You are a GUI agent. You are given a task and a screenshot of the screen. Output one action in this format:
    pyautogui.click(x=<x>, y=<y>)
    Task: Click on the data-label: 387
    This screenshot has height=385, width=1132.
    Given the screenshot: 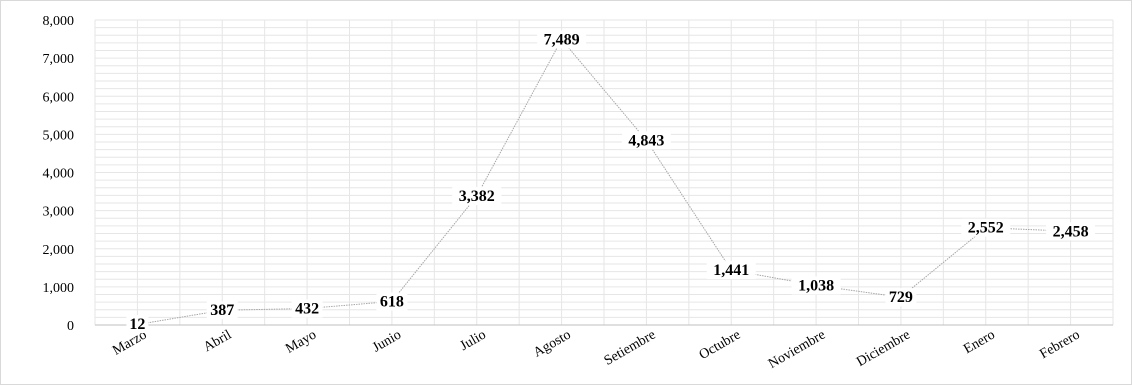 What is the action you would take?
    pyautogui.click(x=222, y=310)
    